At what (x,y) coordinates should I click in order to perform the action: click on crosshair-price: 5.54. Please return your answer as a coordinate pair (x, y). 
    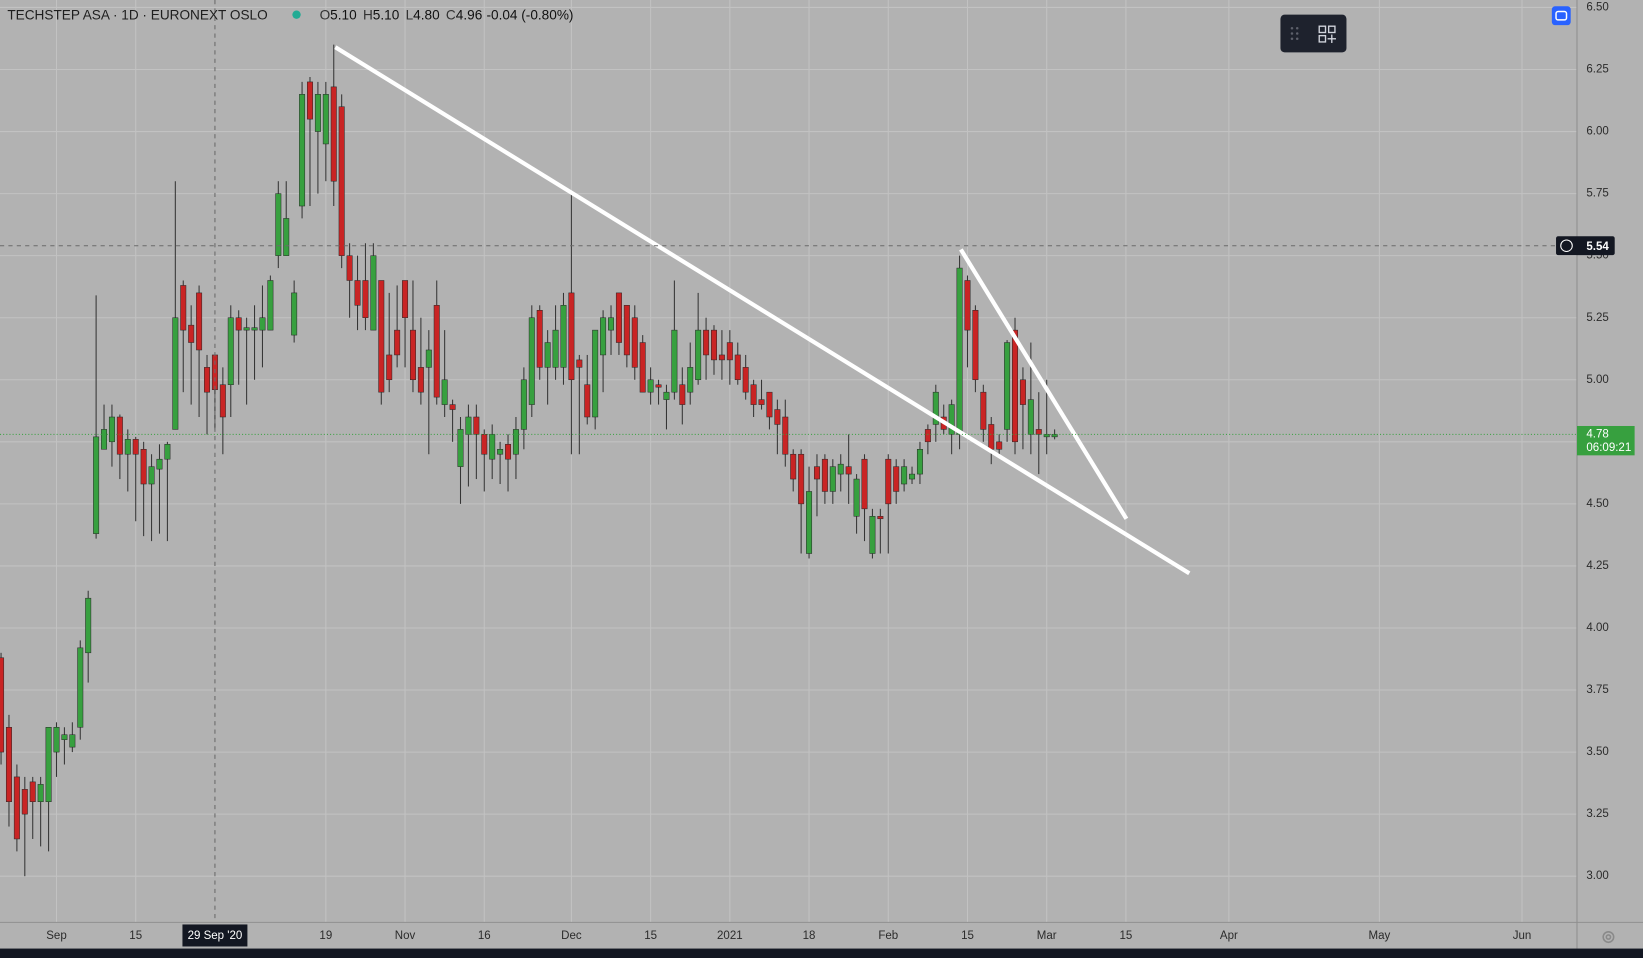
    Looking at the image, I should click on (1597, 247).